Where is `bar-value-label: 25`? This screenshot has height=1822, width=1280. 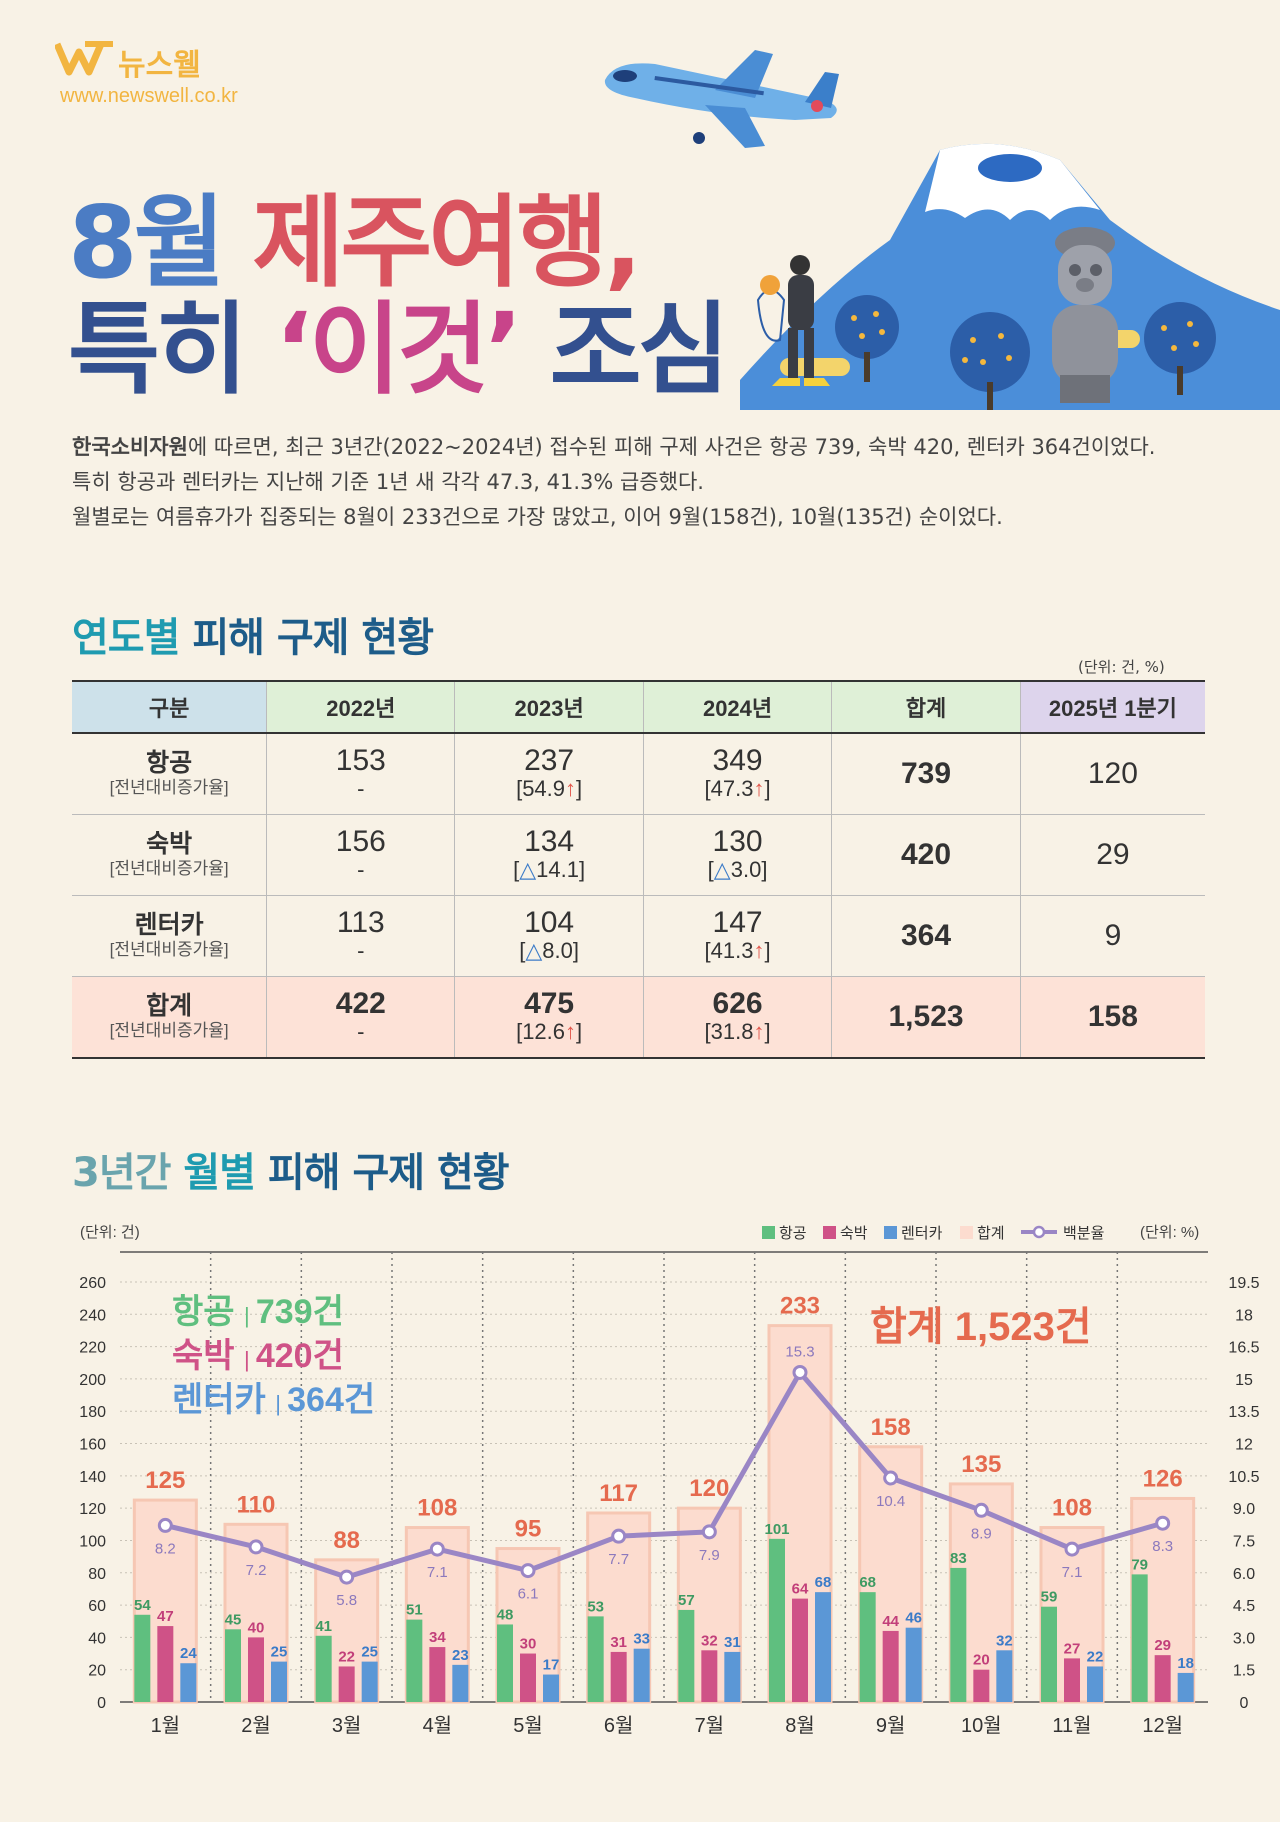
bar-value-label: 25 is located at coordinates (369, 1652).